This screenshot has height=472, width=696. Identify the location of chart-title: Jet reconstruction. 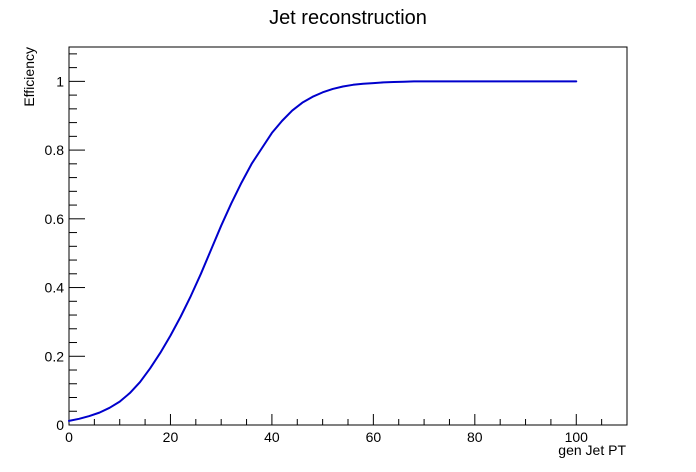
(348, 18).